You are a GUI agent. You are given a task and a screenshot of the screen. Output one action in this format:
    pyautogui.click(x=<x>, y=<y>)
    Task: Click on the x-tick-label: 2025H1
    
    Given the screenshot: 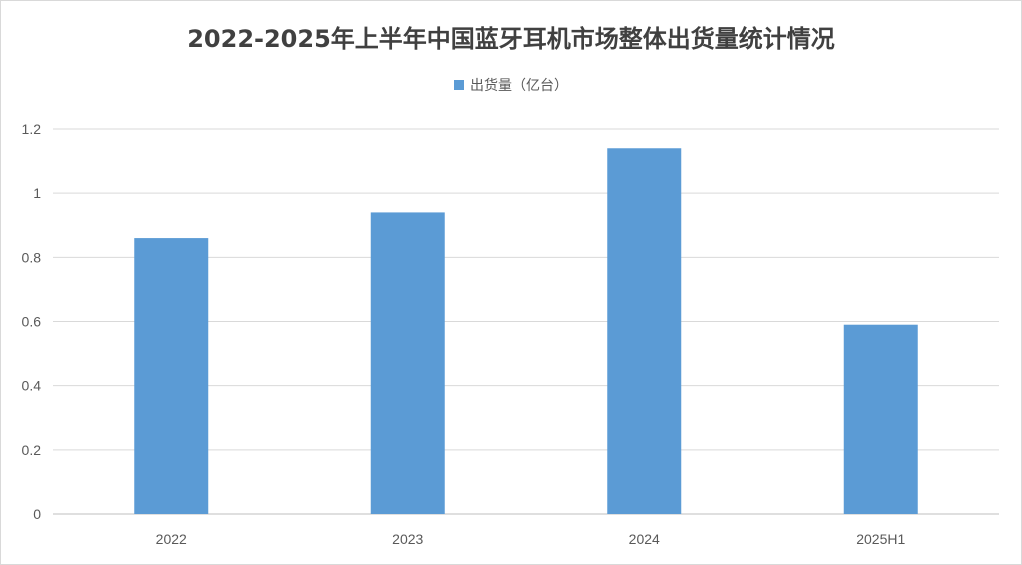 What is the action you would take?
    pyautogui.click(x=880, y=539)
    